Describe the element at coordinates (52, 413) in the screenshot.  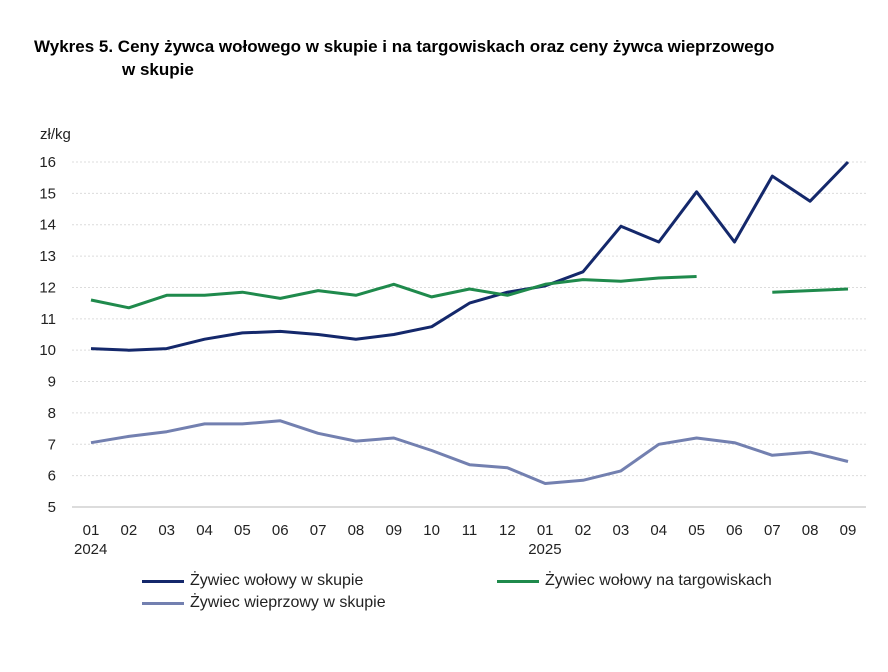
I see `y-tick-label: 8` at that location.